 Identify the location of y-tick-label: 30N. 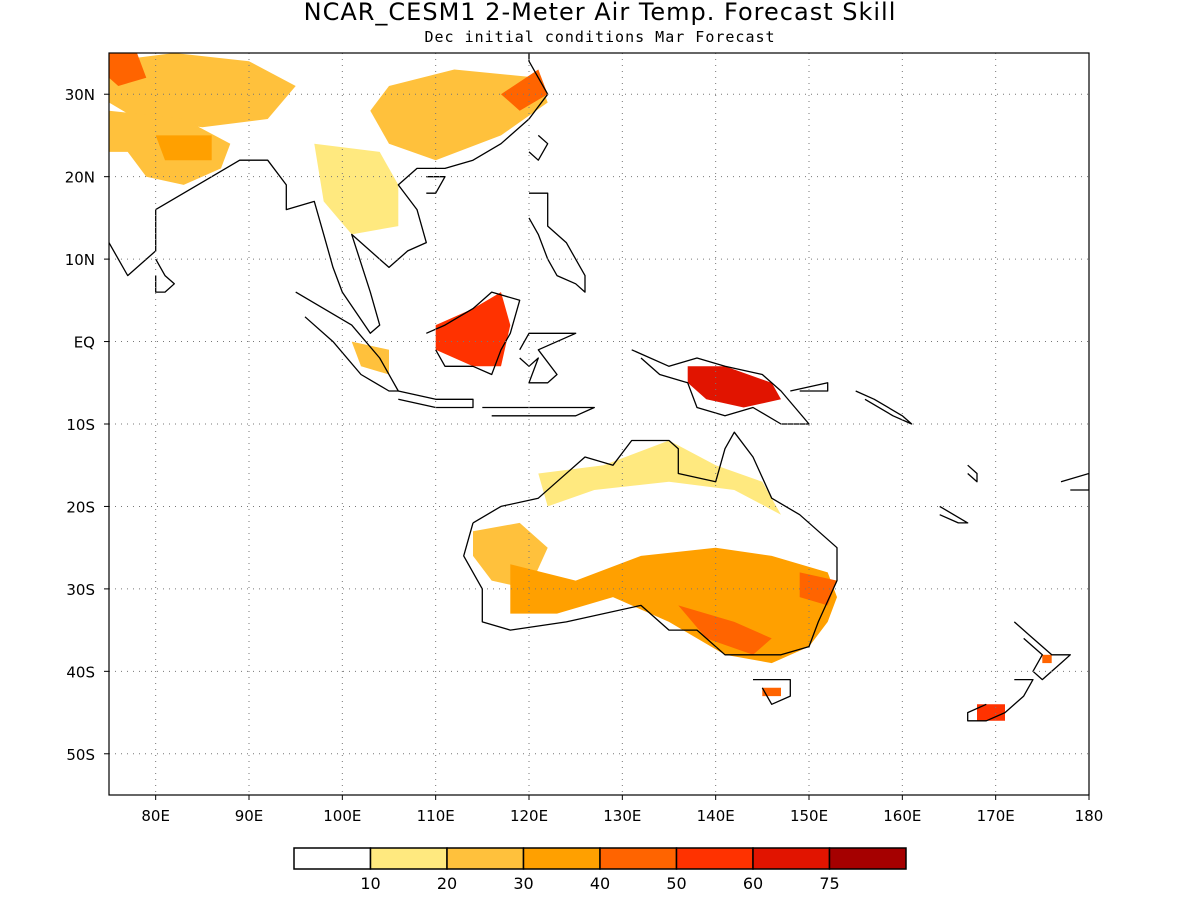
(80, 95).